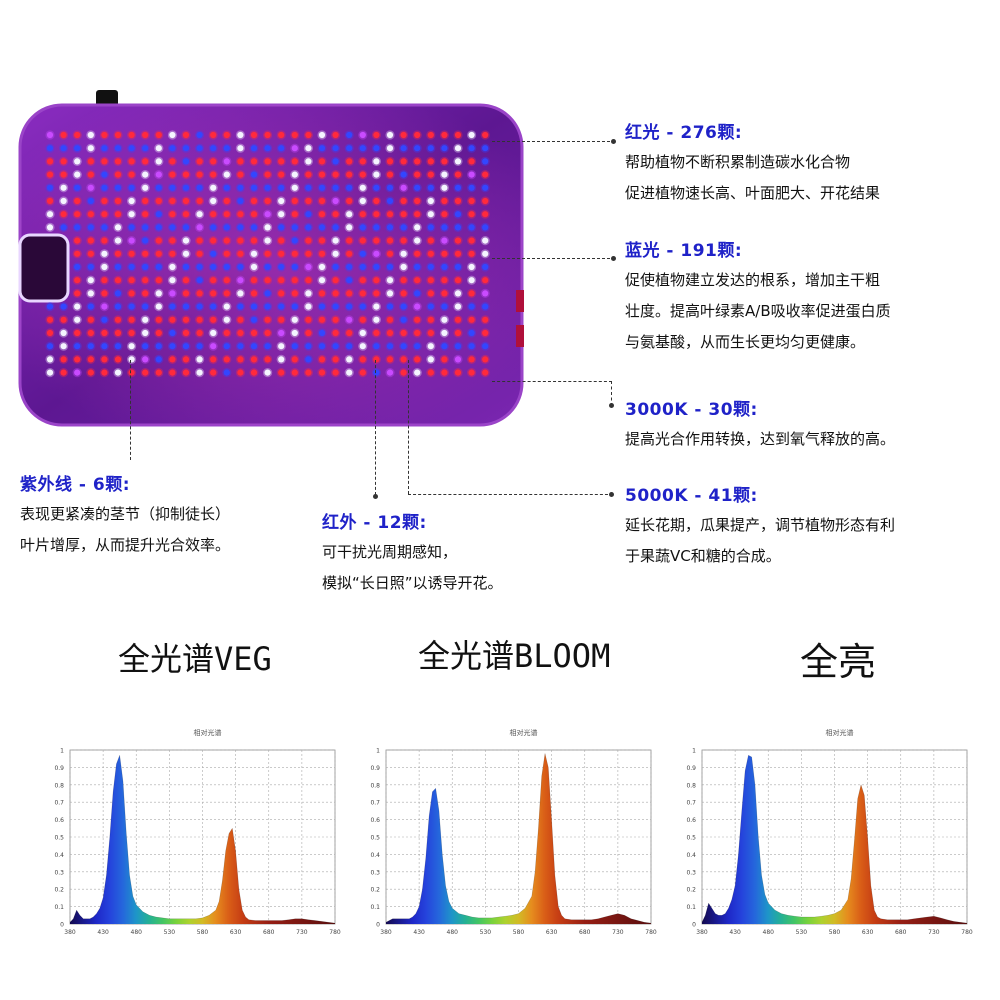 This screenshot has height=1000, width=1000. I want to click on y-tick-label: 0.2, so click(375, 890).